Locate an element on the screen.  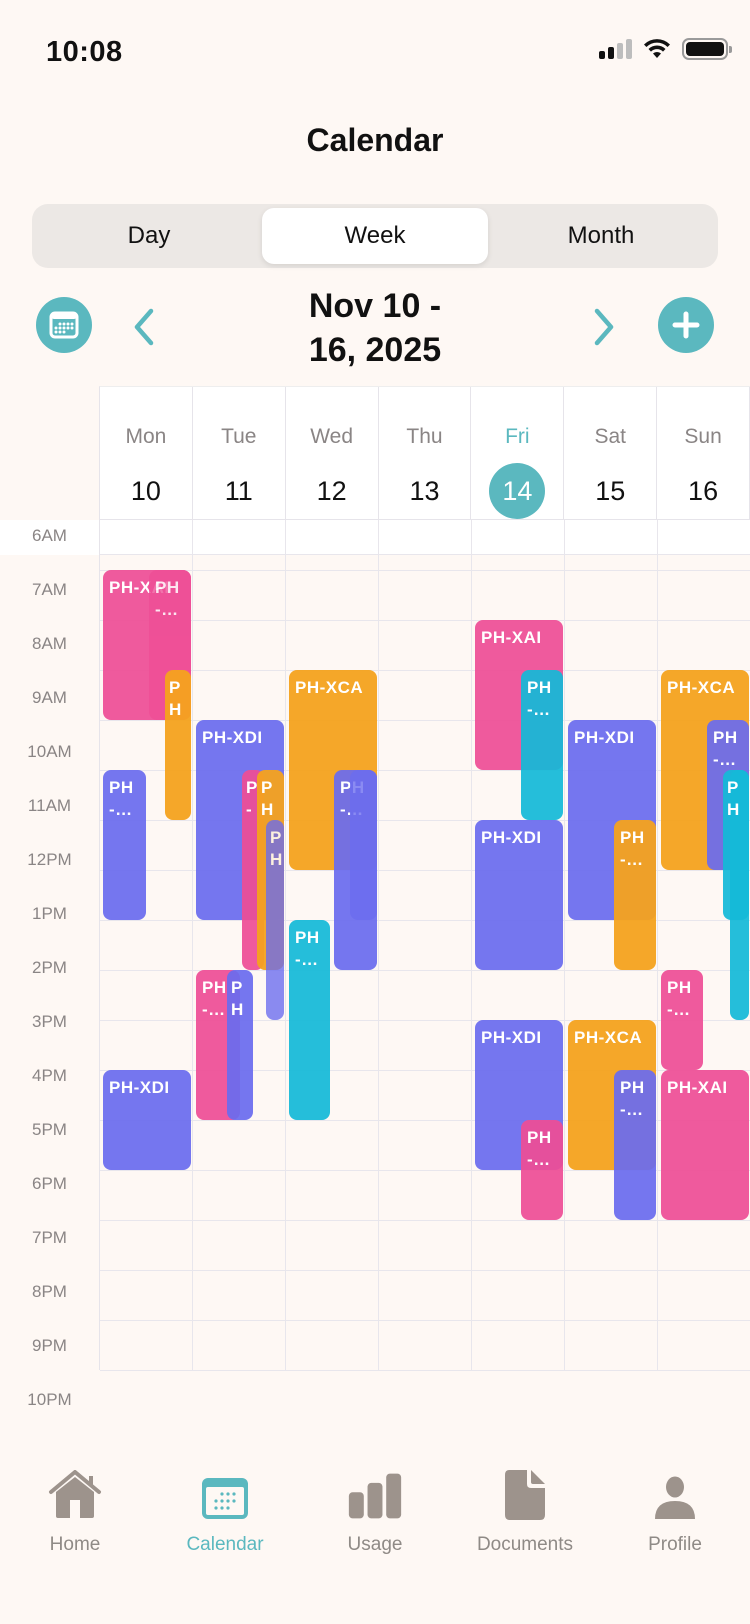
day-header-mon: Mon 10 is located at coordinates (146, 453).